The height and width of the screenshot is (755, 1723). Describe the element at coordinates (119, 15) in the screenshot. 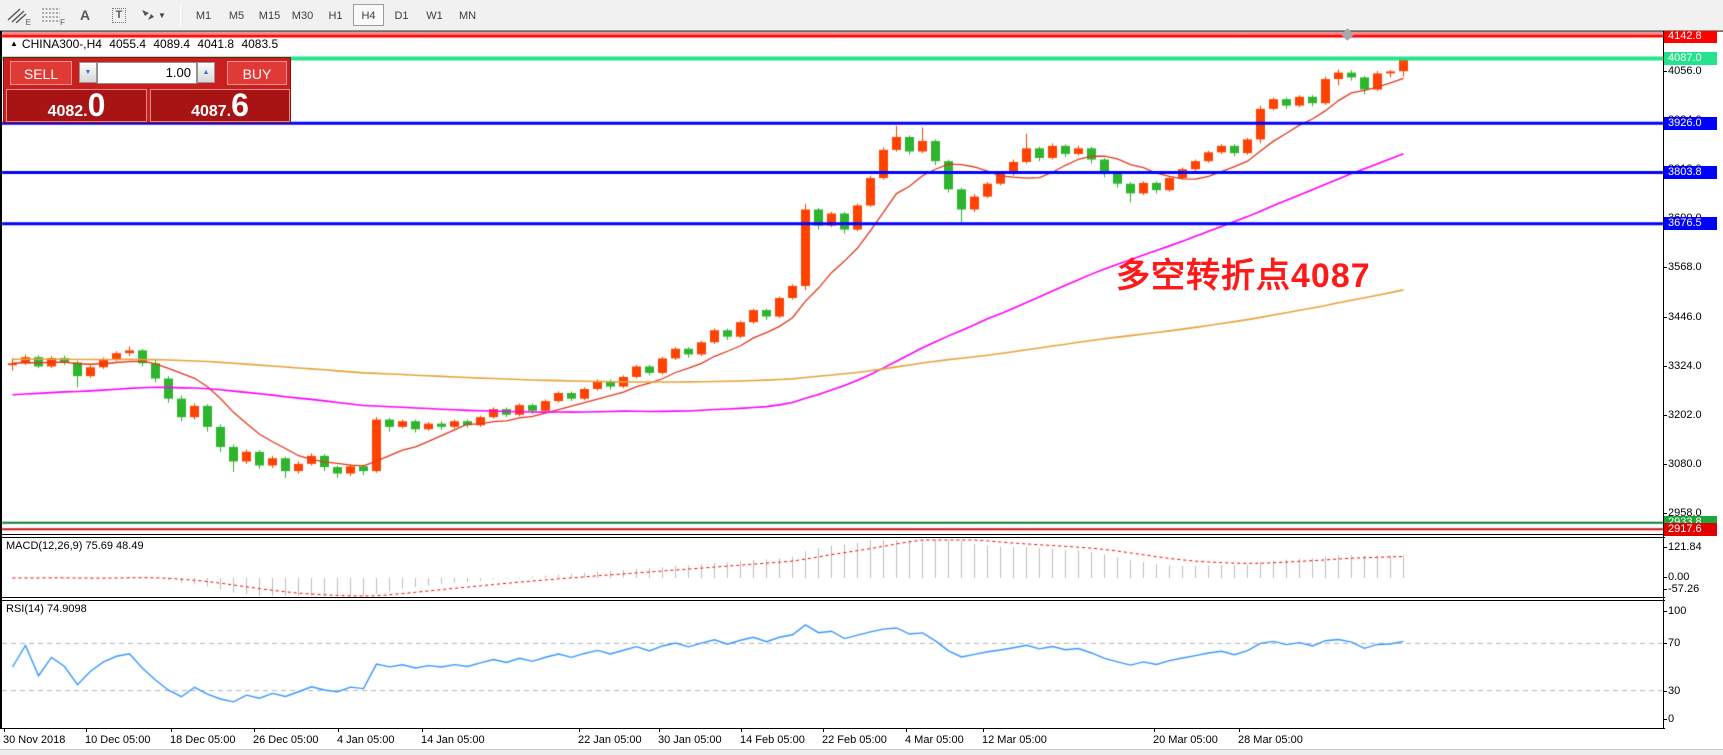

I see `text-box-icon: T` at that location.